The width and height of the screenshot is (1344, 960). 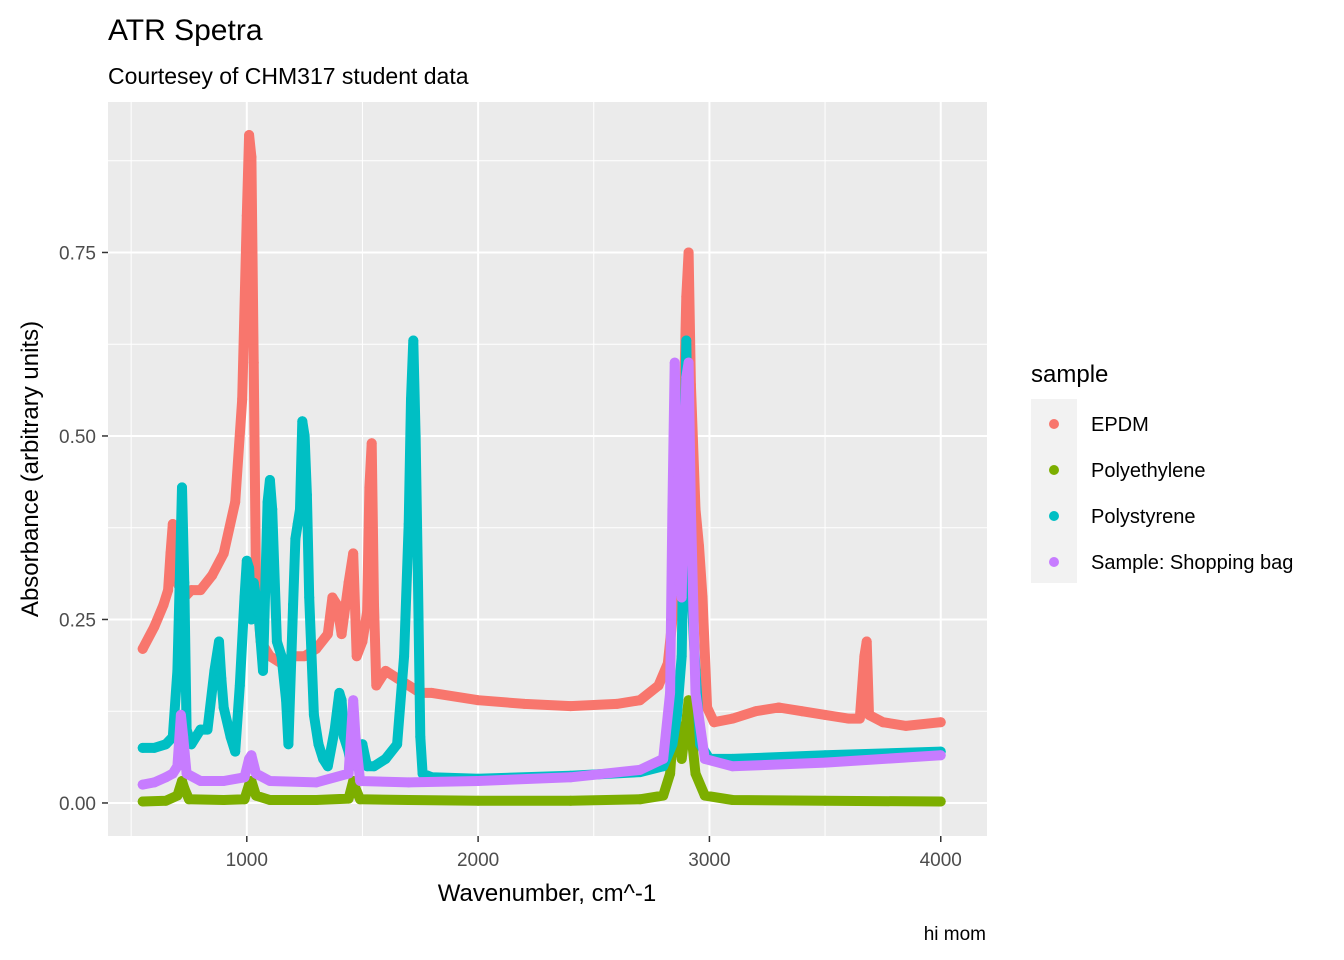 What do you see at coordinates (1192, 563) in the screenshot?
I see `legend-label: Sample: Shopping bag` at bounding box center [1192, 563].